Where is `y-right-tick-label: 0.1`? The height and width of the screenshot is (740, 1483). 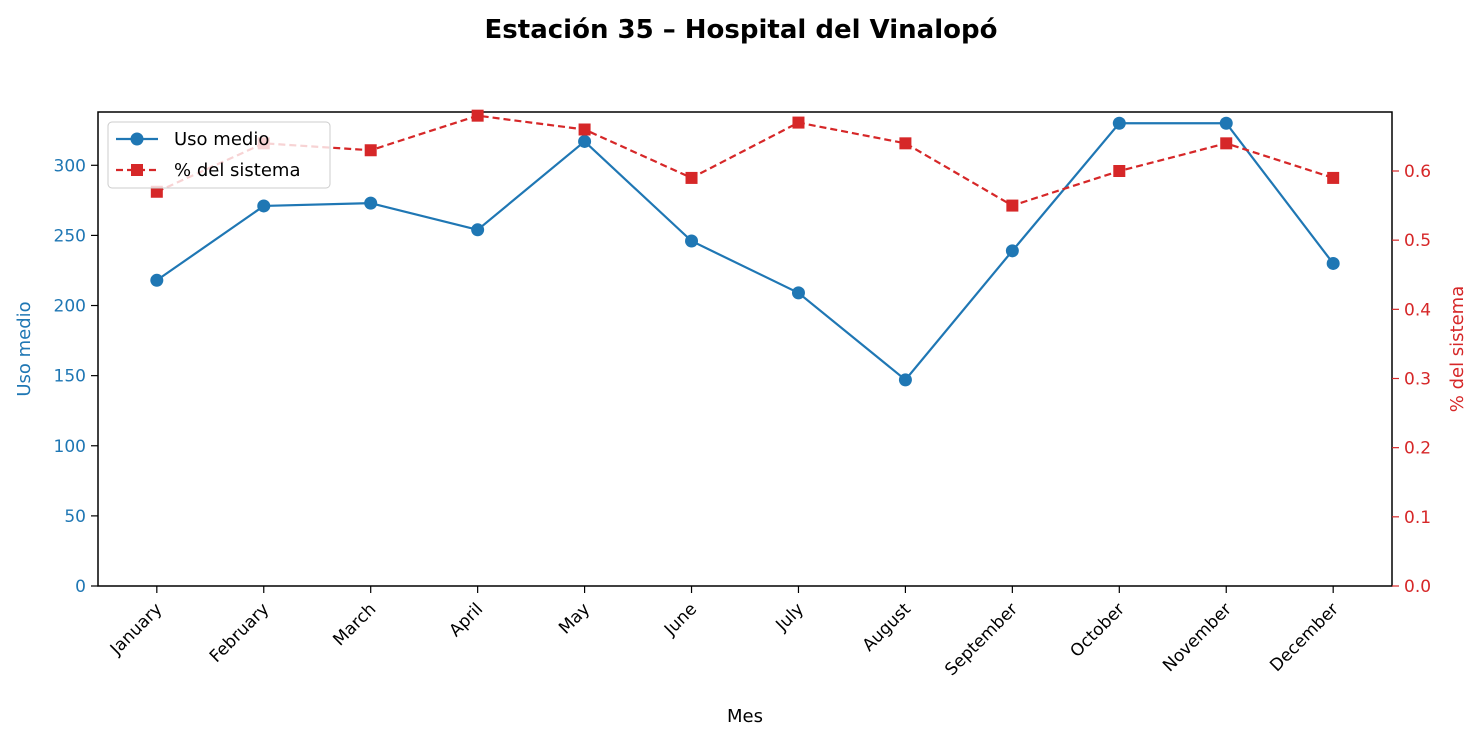 y-right-tick-label: 0.1 is located at coordinates (1417, 518).